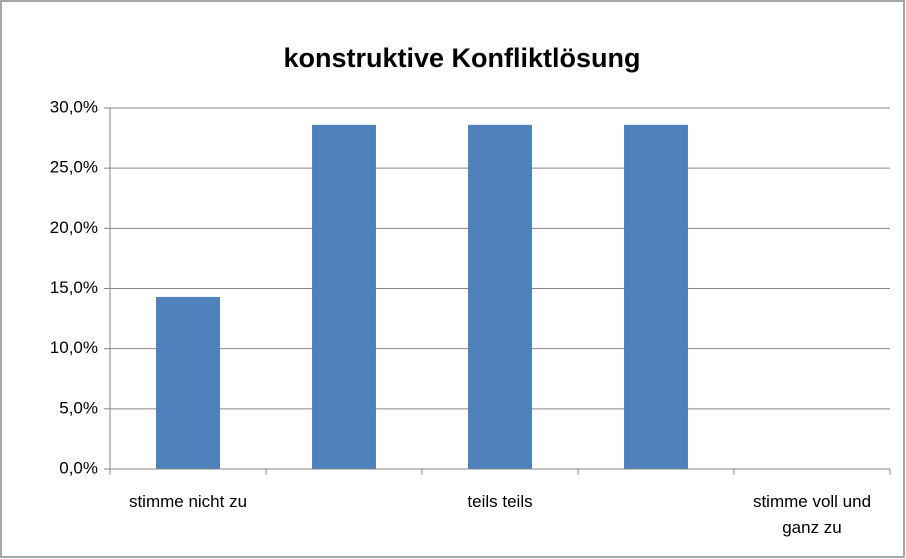  I want to click on y-tick-label: 0,0%, so click(78, 467).